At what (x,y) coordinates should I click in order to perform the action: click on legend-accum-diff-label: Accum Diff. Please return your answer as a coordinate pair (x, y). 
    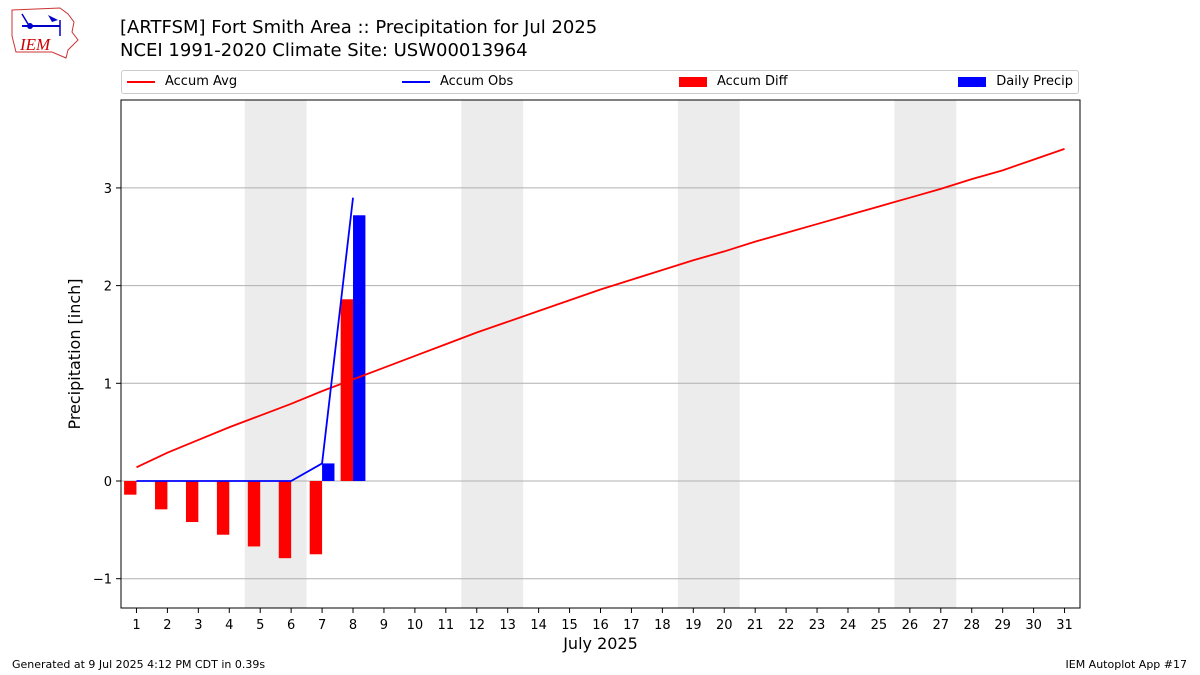
    Looking at the image, I should click on (752, 81).